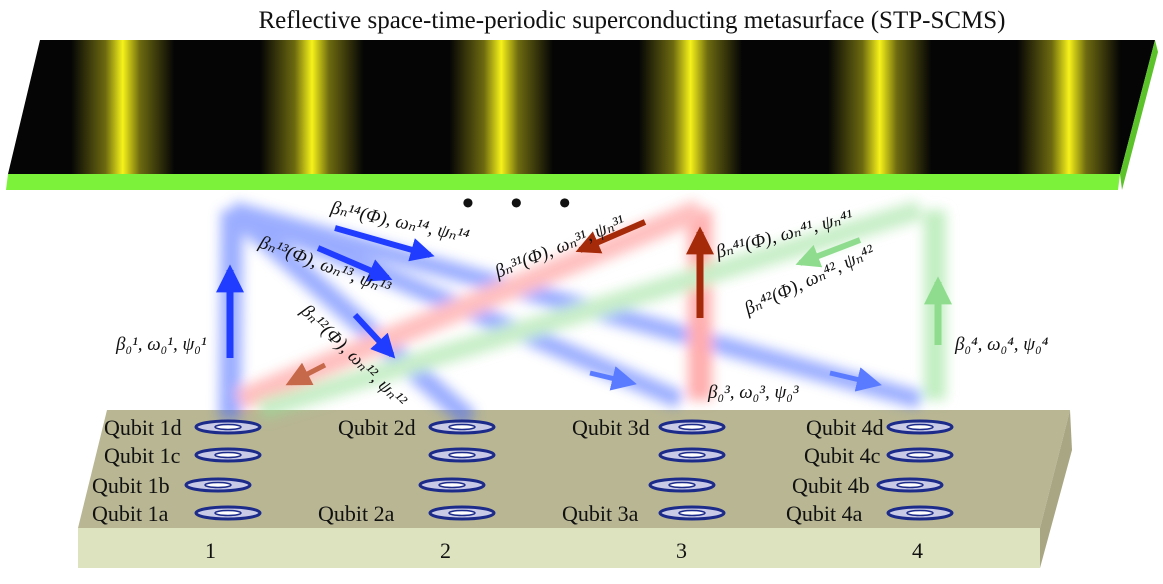 The image size is (1163, 584). Describe the element at coordinates (831, 485) in the screenshot. I see `qubit-label: Qubit 4b` at that location.